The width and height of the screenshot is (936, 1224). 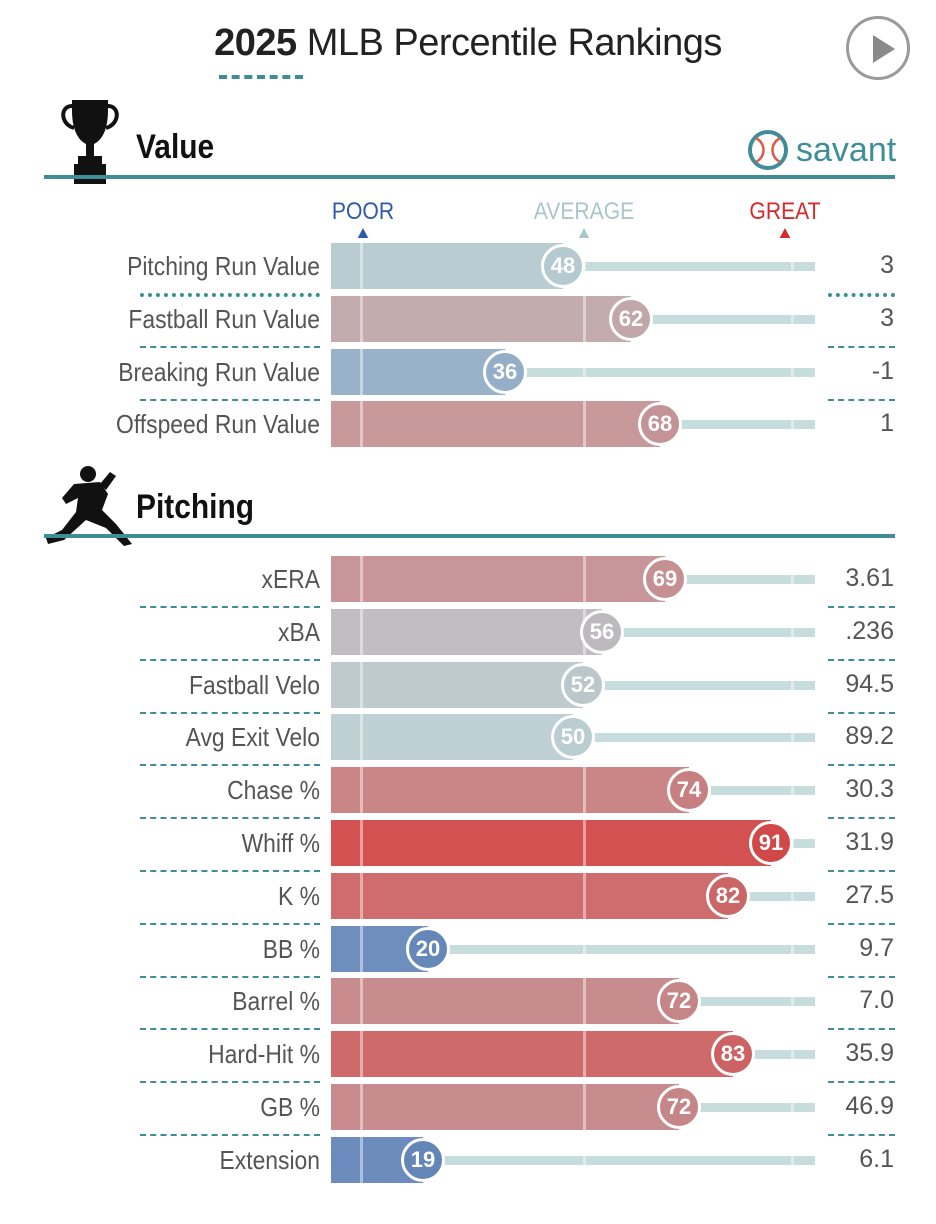 What do you see at coordinates (252, 737) in the screenshot?
I see `row-label-avg-exit-velo: Avg Exit Velo` at bounding box center [252, 737].